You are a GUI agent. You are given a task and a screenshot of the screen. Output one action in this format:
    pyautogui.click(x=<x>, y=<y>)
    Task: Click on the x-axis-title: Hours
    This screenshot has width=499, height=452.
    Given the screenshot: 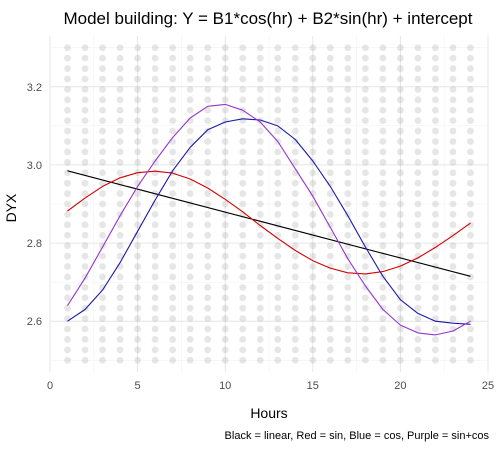 What is the action you would take?
    pyautogui.click(x=268, y=413)
    